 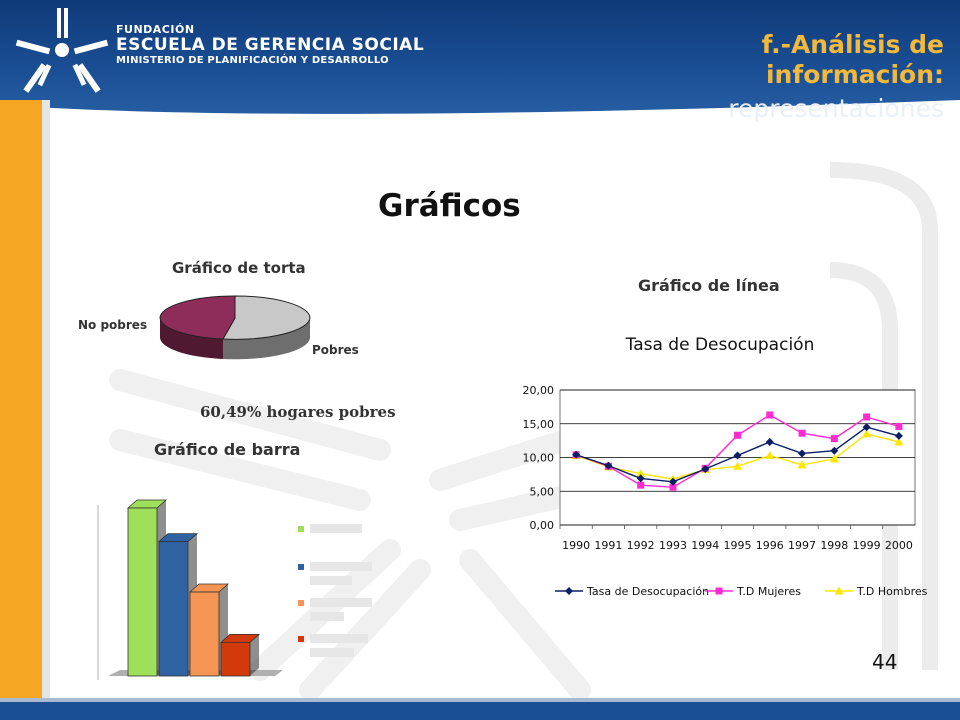 I want to click on x-tick-label: 1995, so click(x=738, y=545).